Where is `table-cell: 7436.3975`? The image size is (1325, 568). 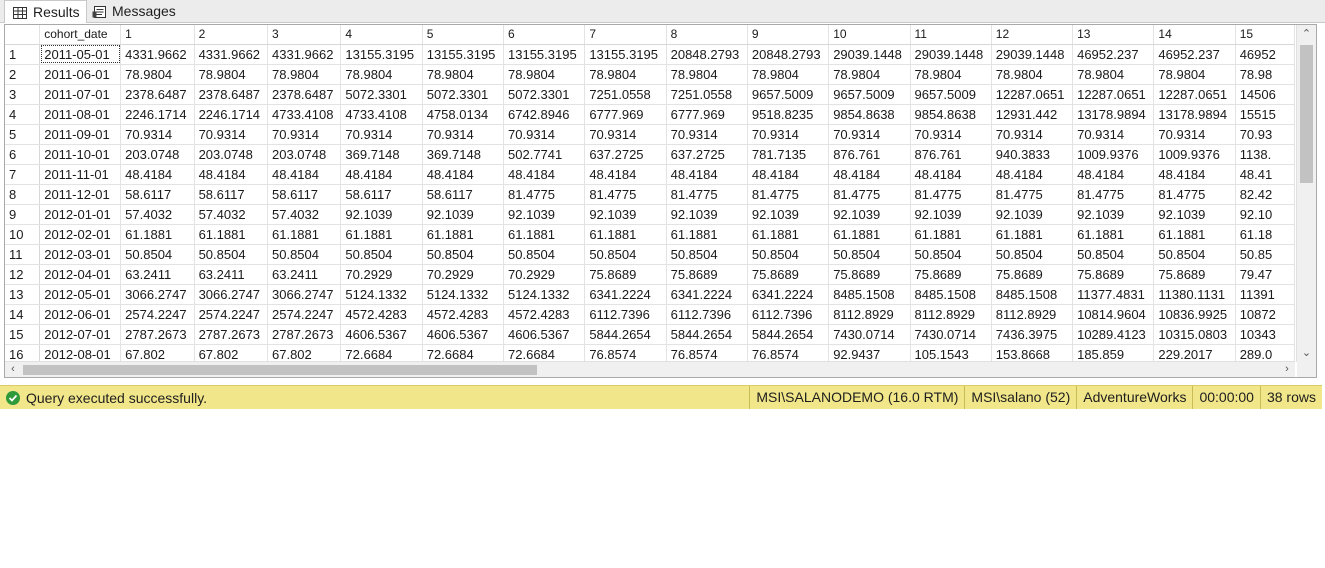
table-cell: 7436.3975 is located at coordinates (1032, 334).